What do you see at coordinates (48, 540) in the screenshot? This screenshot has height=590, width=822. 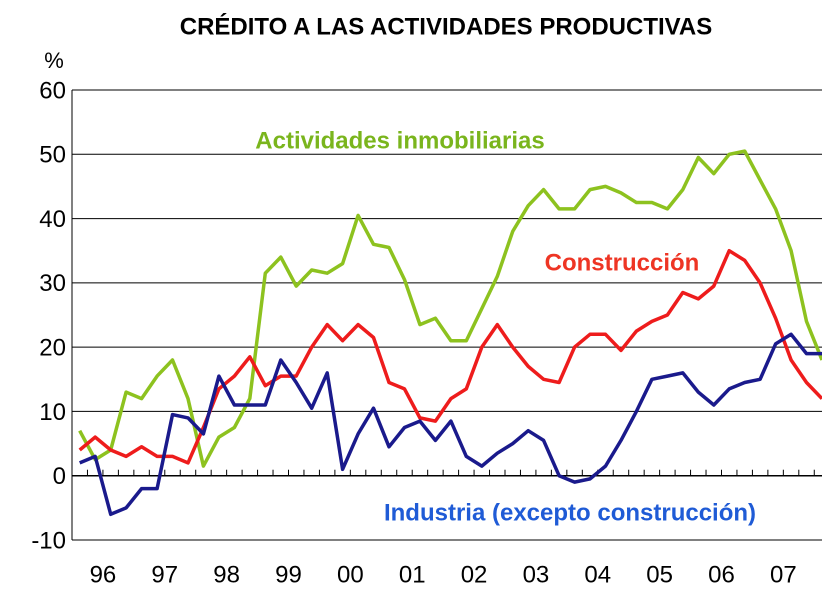 I see `y-tick-label: -10` at bounding box center [48, 540].